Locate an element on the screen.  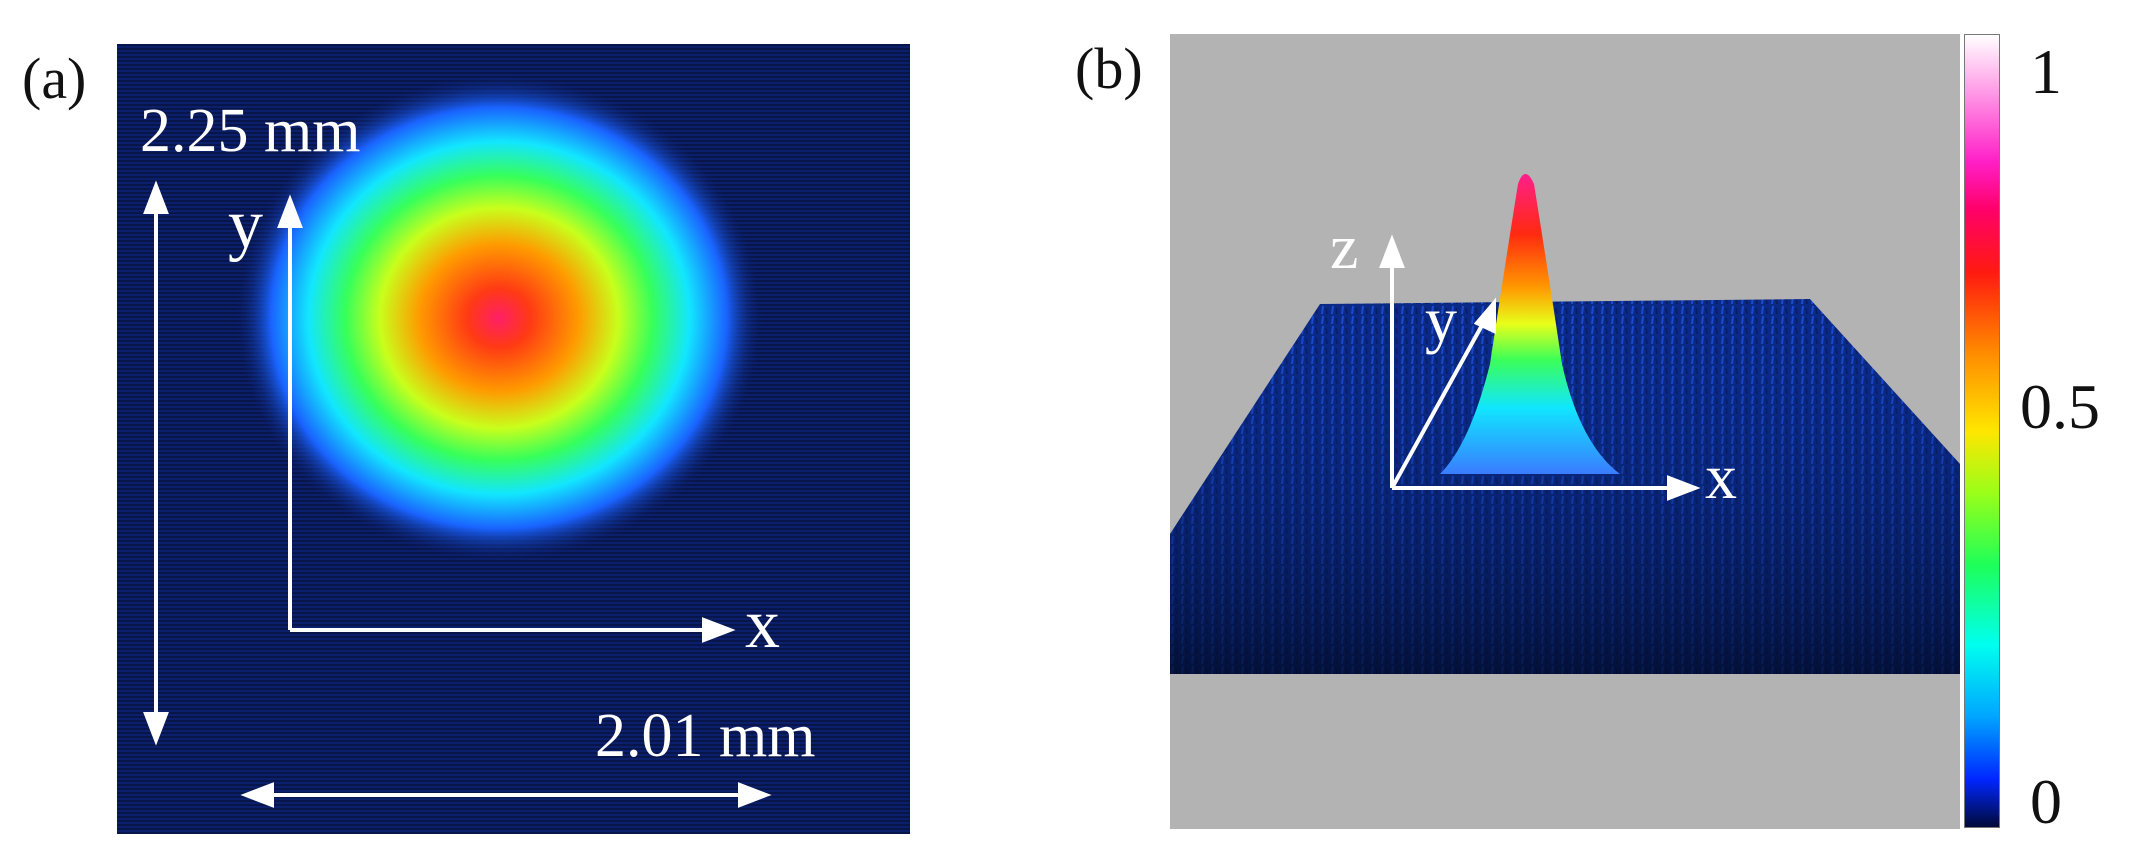
axis-y-label-b: y is located at coordinates (1441, 319).